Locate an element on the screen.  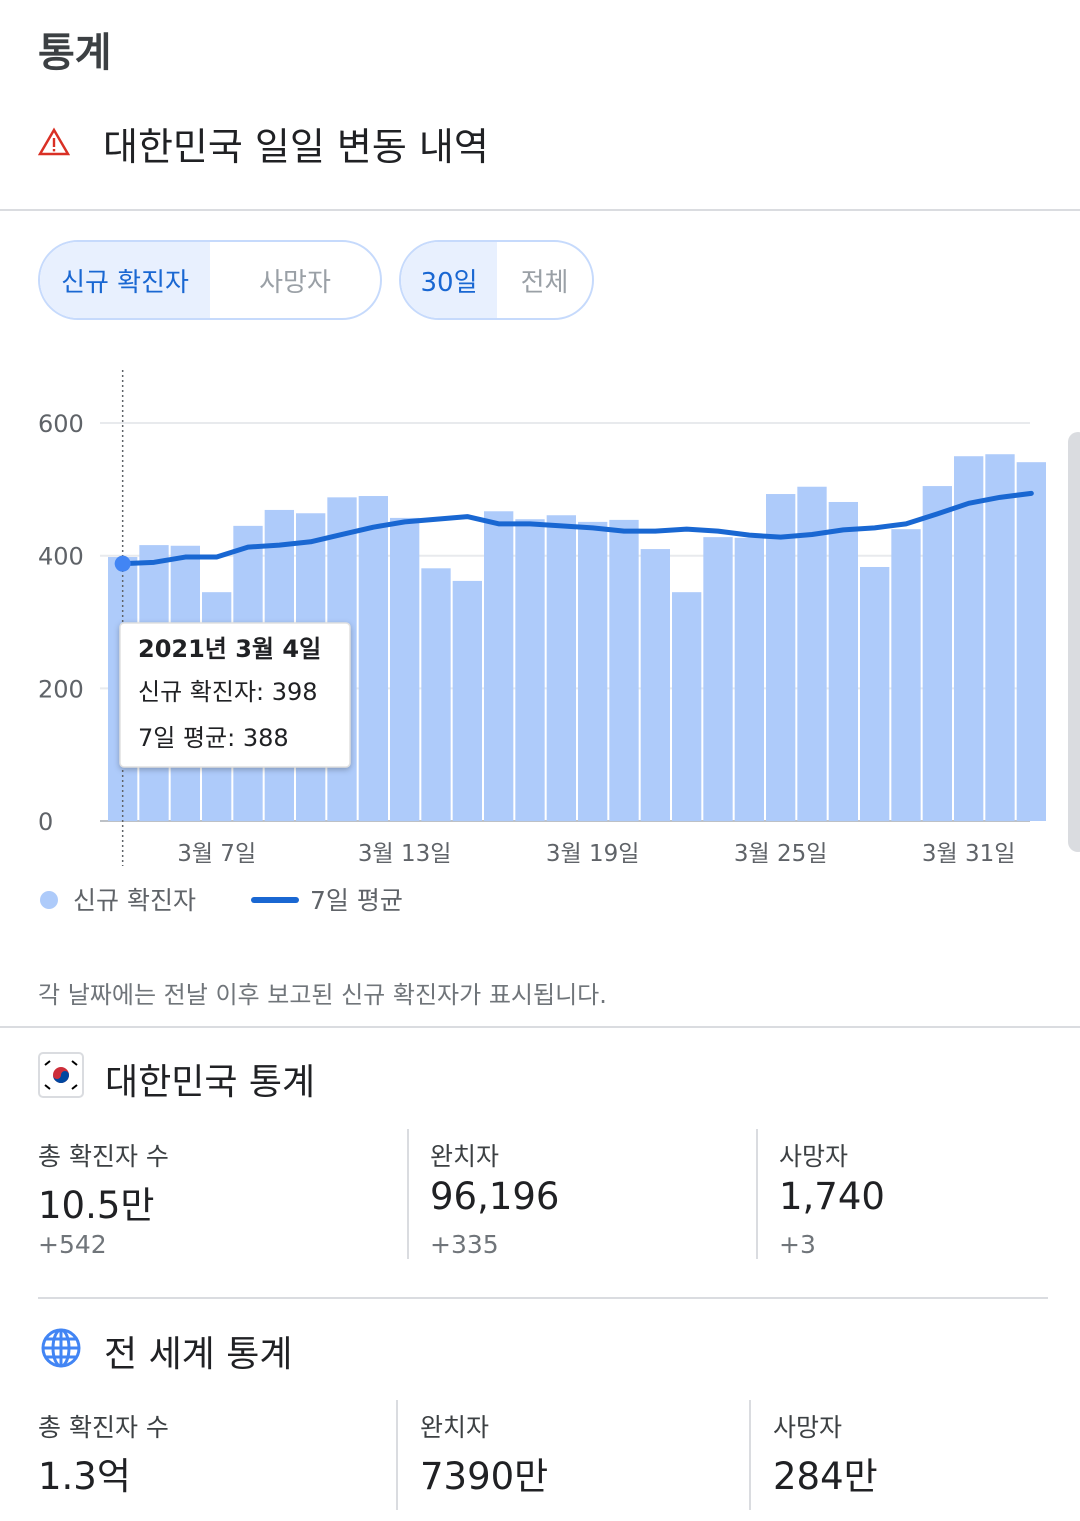
x-tick-label: 3월 7일 is located at coordinates (216, 854).